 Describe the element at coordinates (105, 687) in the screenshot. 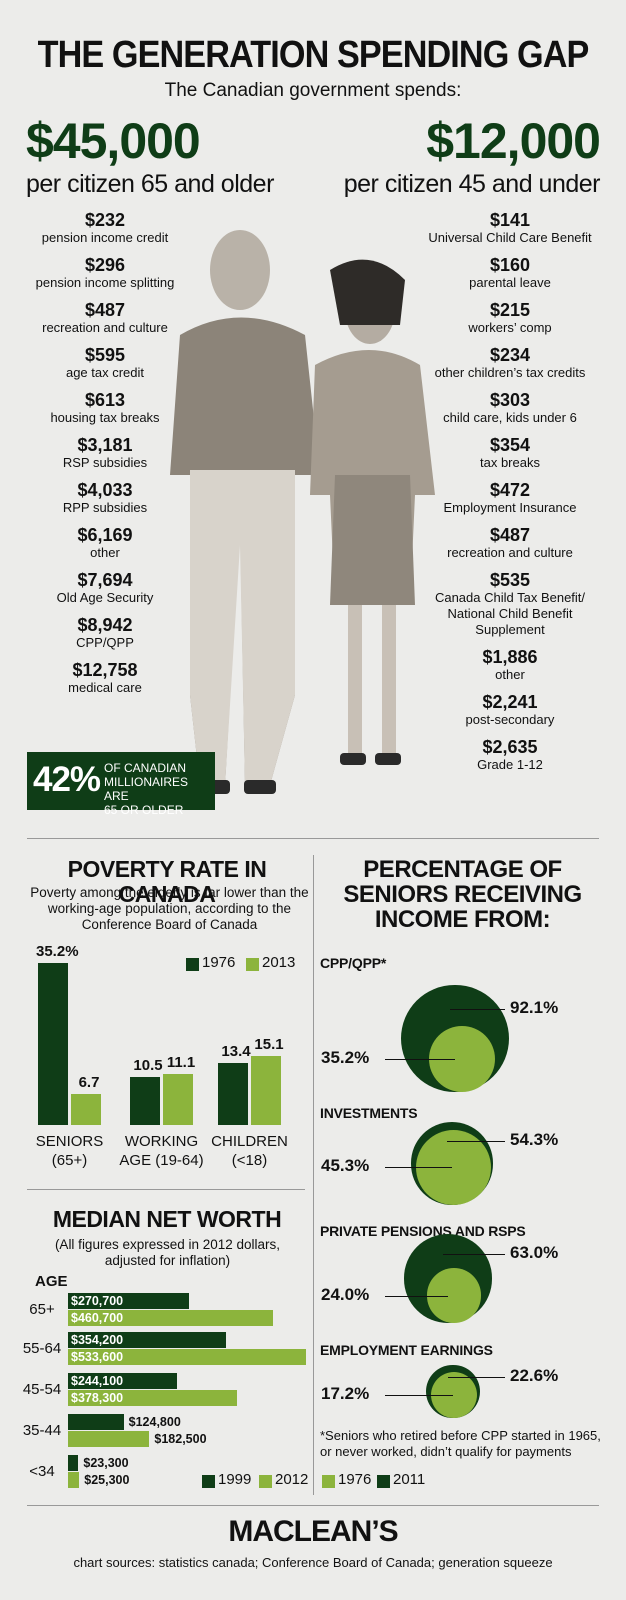

I see `spending-label: medical care` at that location.